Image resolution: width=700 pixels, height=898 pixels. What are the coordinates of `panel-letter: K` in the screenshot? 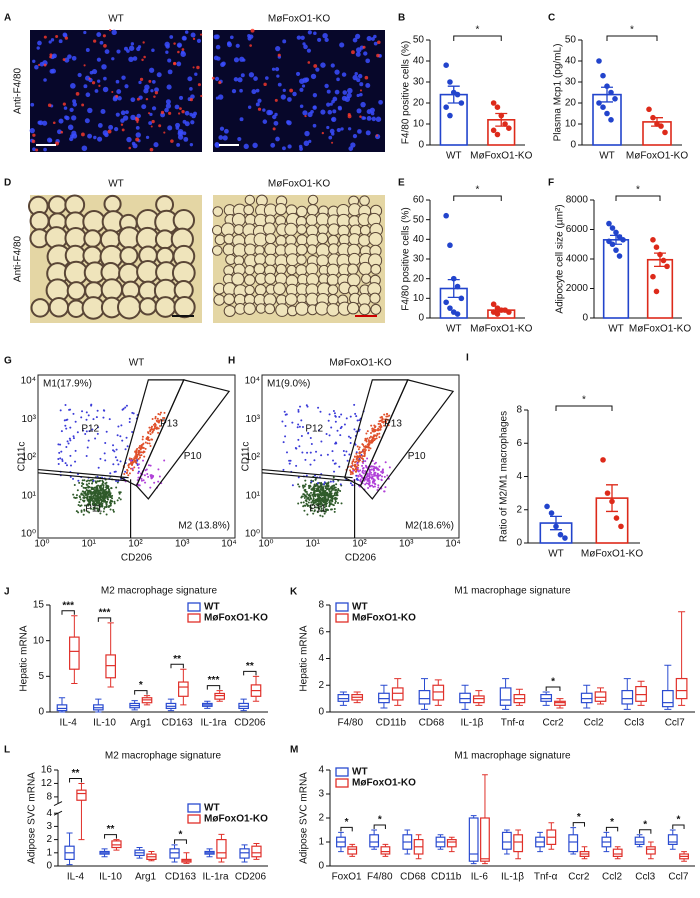 It's located at (294, 592).